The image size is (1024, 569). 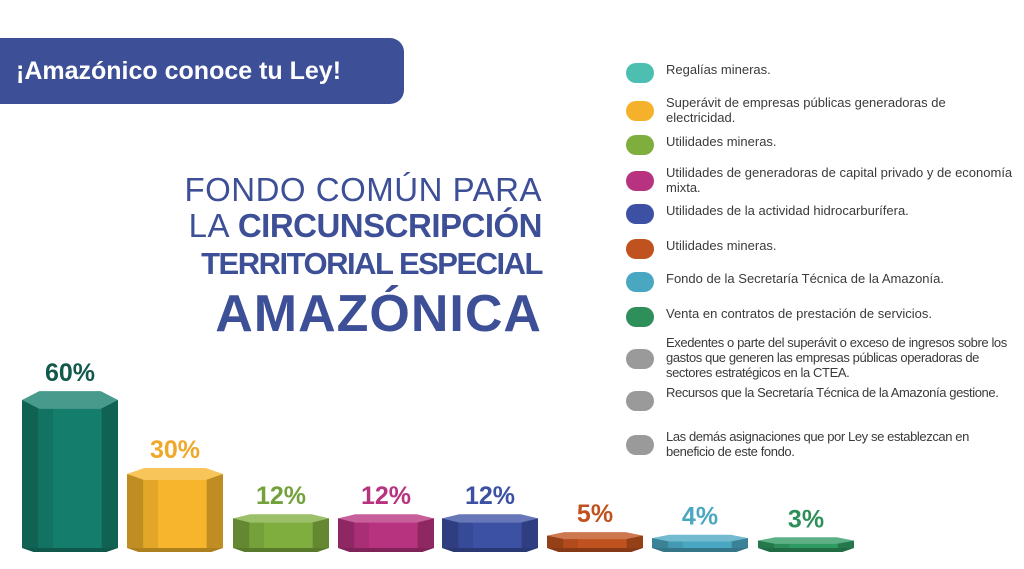 I want to click on yellow-dot-icon, so click(x=640, y=111).